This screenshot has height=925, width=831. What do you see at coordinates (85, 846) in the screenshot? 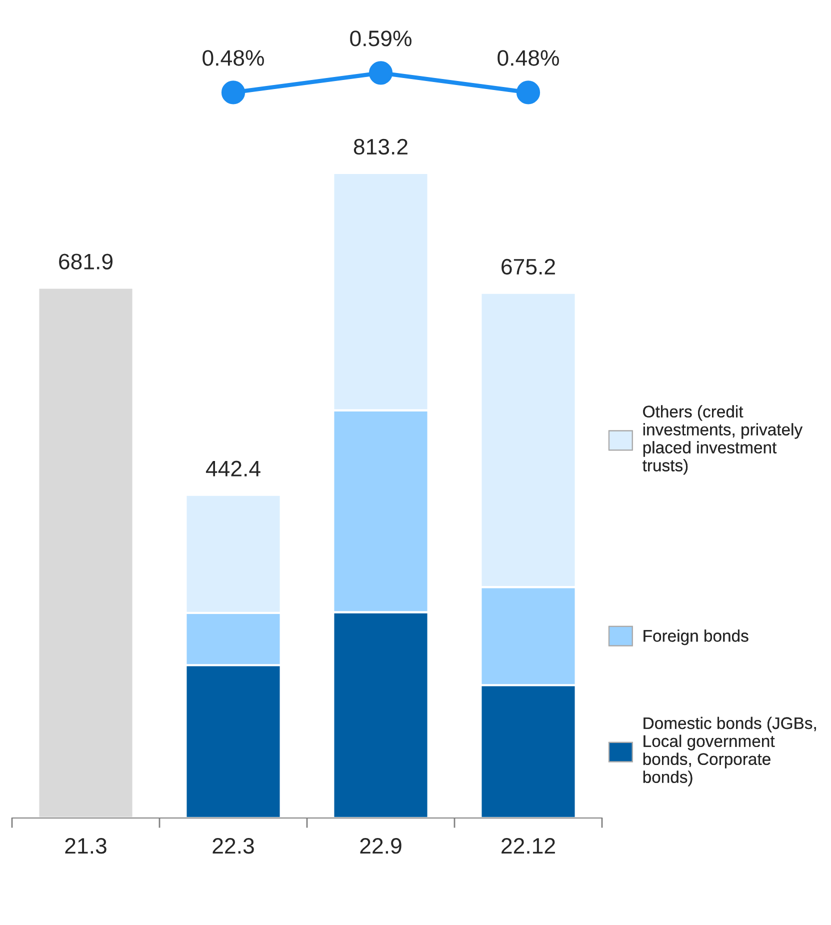
I see `x-tick-label: 21.3` at bounding box center [85, 846].